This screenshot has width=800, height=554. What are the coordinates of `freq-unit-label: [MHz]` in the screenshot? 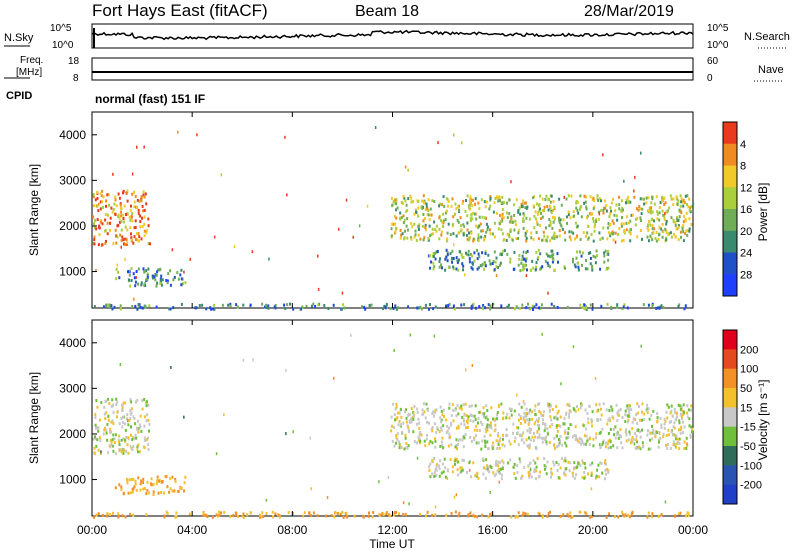 It's located at (29, 72).